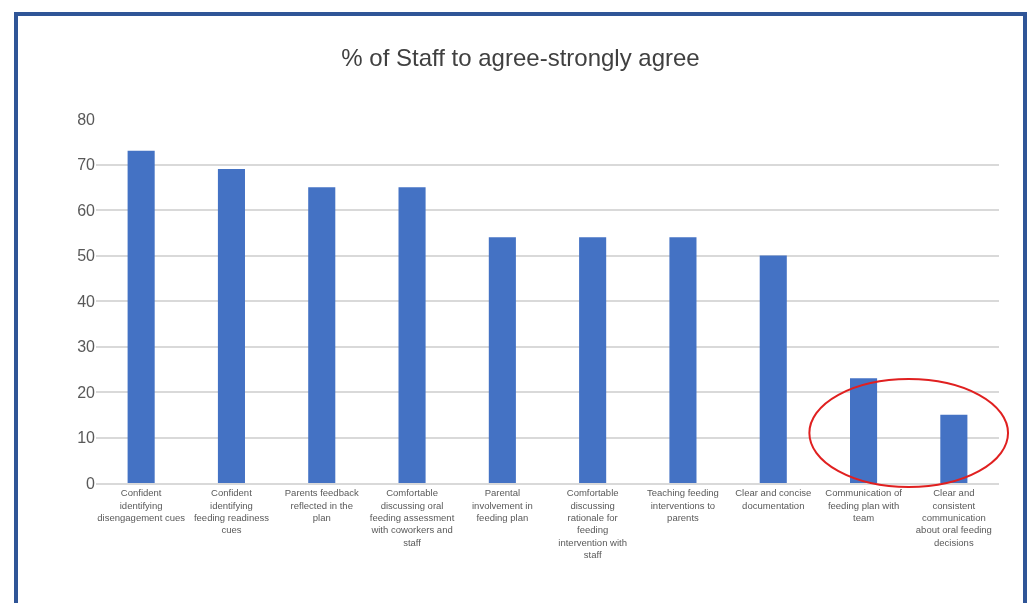 Image resolution: width=1035 pixels, height=603 pixels. I want to click on y-tick-label: 60, so click(86, 210).